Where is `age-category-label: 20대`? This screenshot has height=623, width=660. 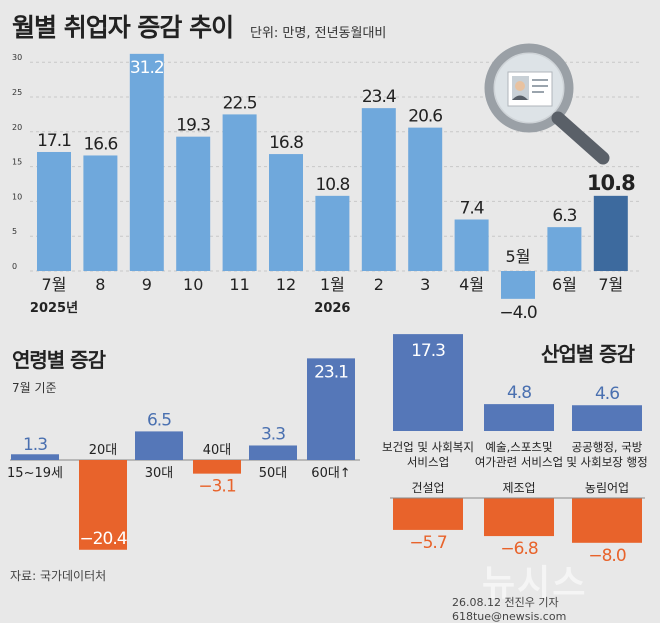
age-category-label: 20대 is located at coordinates (103, 450).